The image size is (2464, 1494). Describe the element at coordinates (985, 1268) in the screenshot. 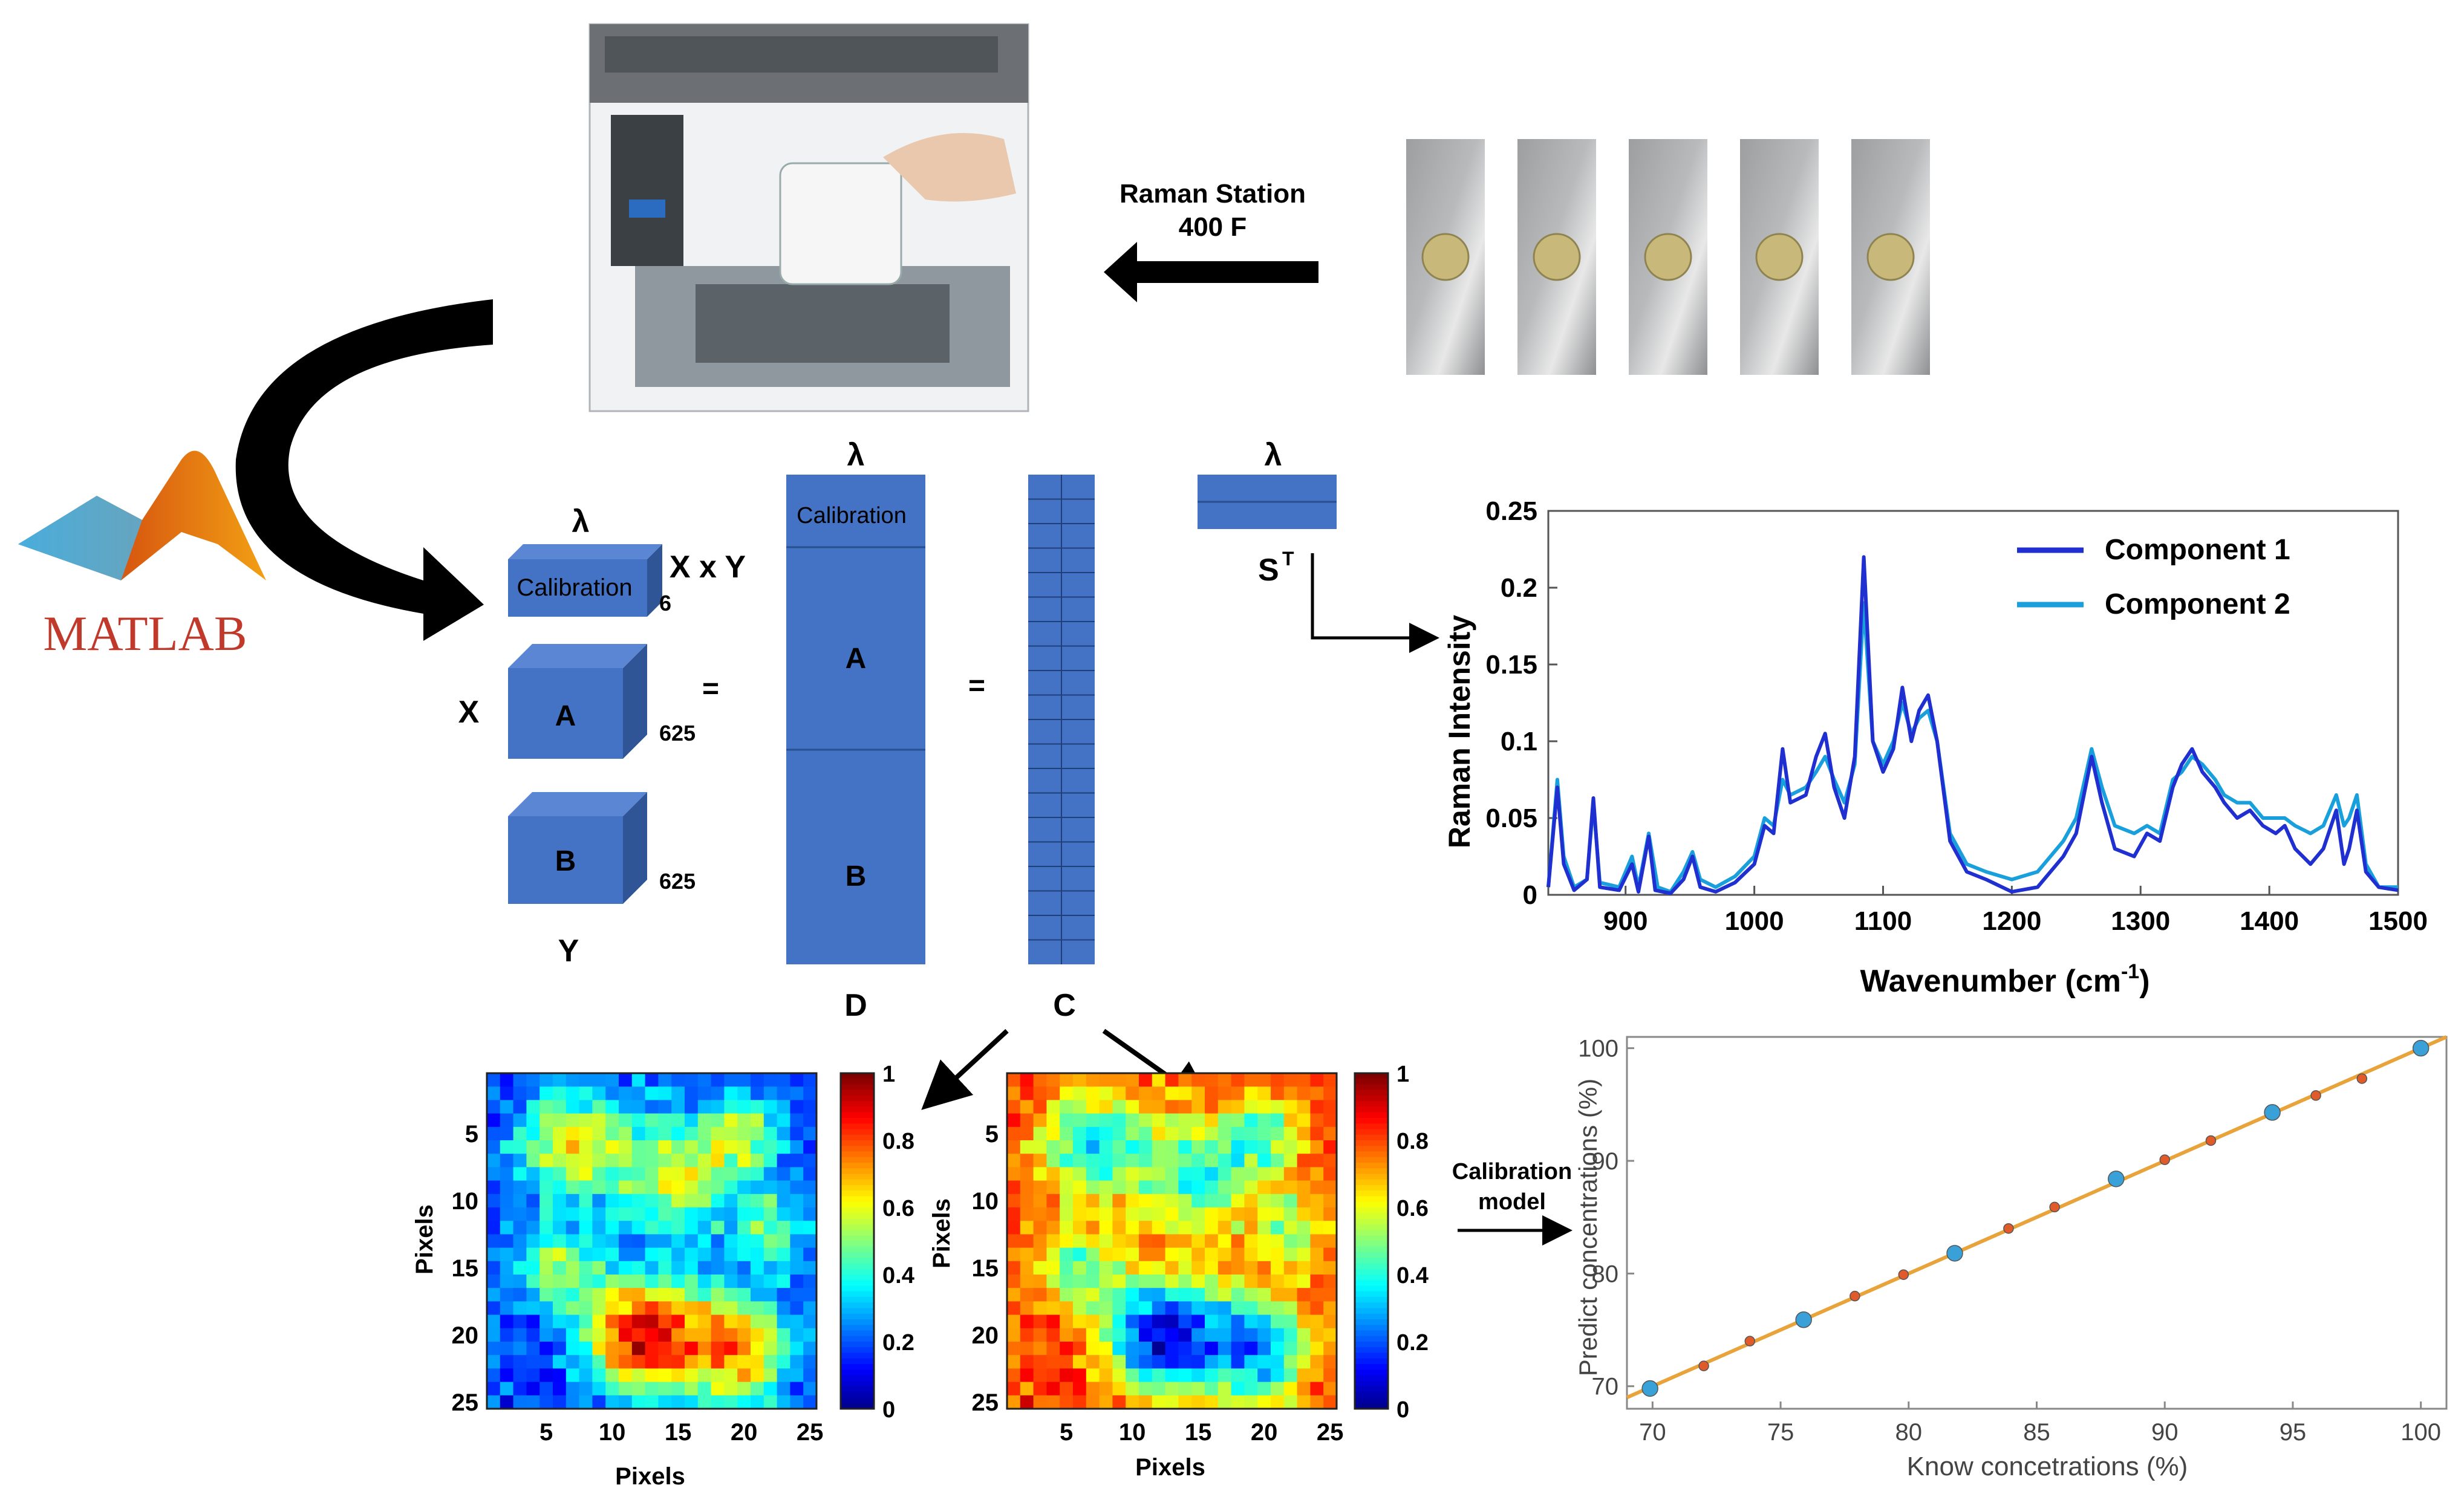

I see `map-ytick: 15` at that location.